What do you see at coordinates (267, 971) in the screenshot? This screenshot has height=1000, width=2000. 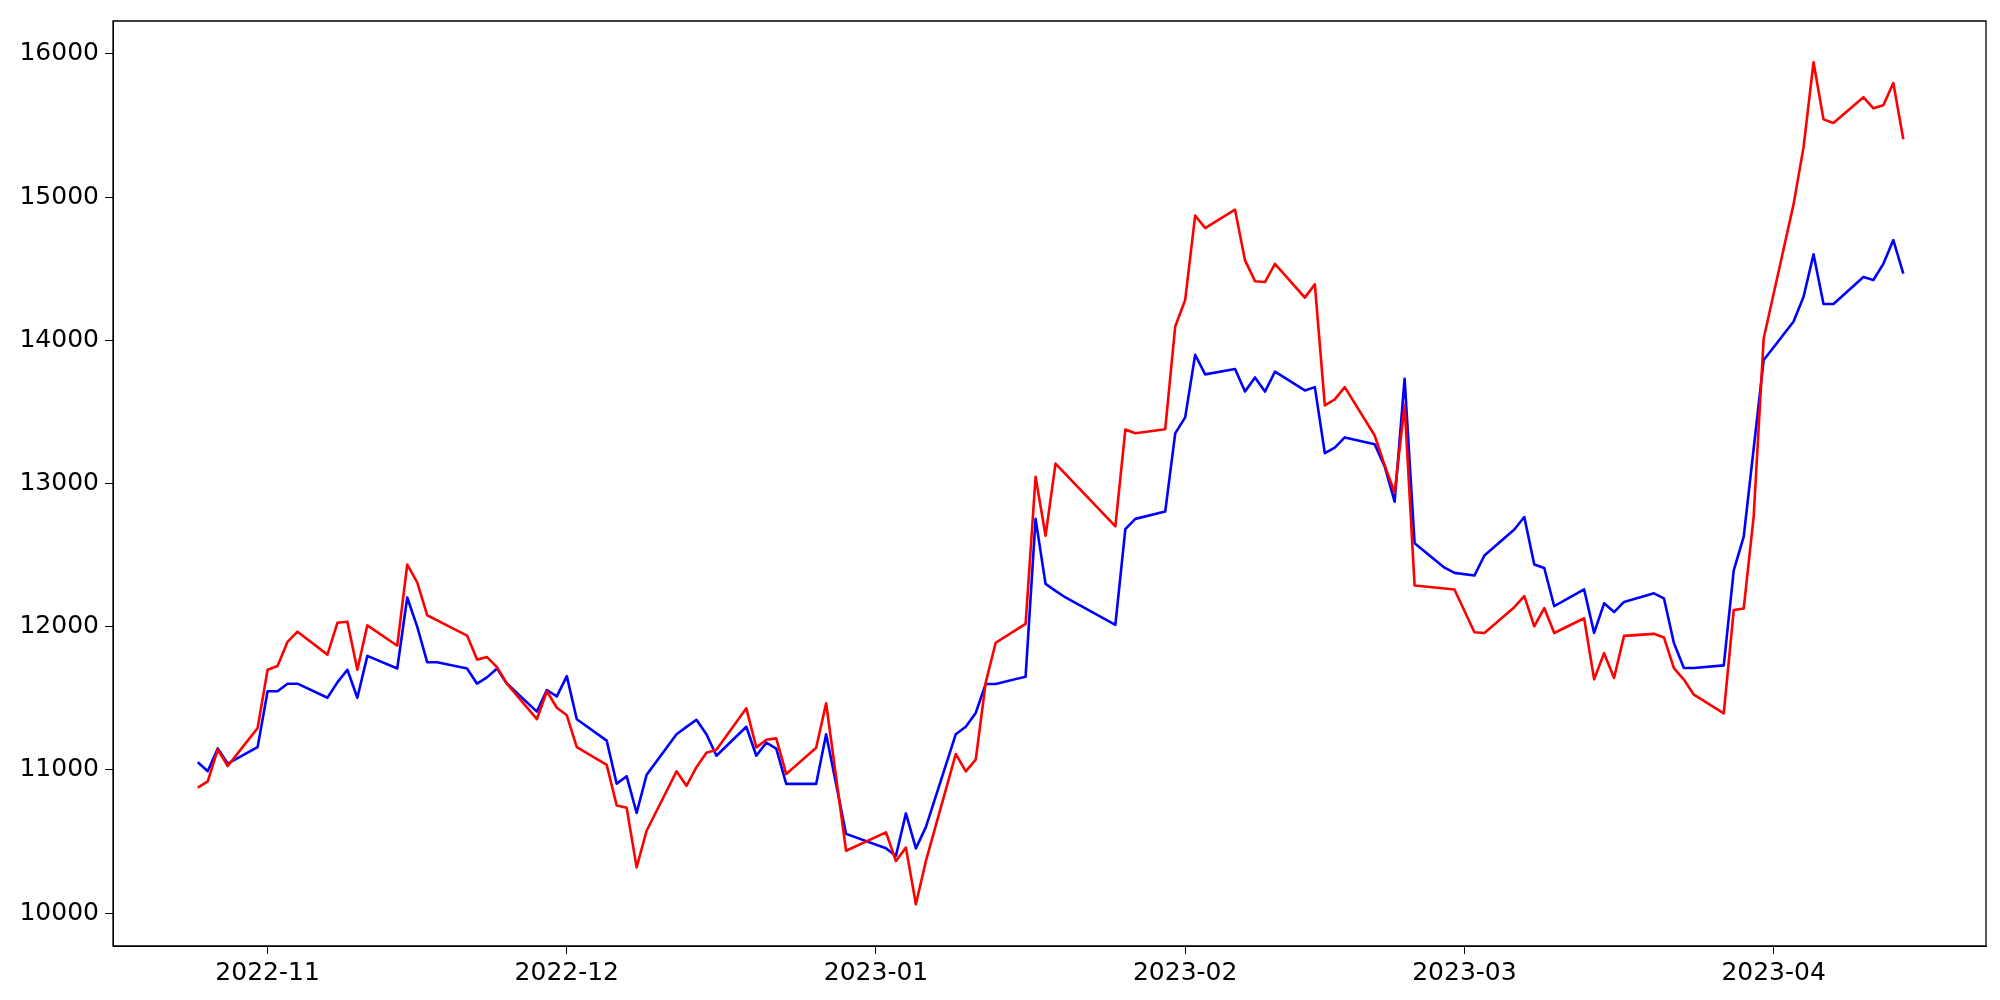 I see `x-tick-label: 2022-11` at bounding box center [267, 971].